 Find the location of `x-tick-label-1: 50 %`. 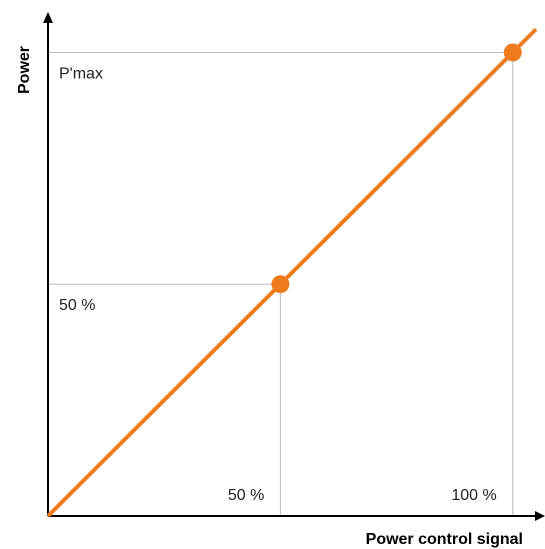

x-tick-label-1: 50 % is located at coordinates (246, 495).